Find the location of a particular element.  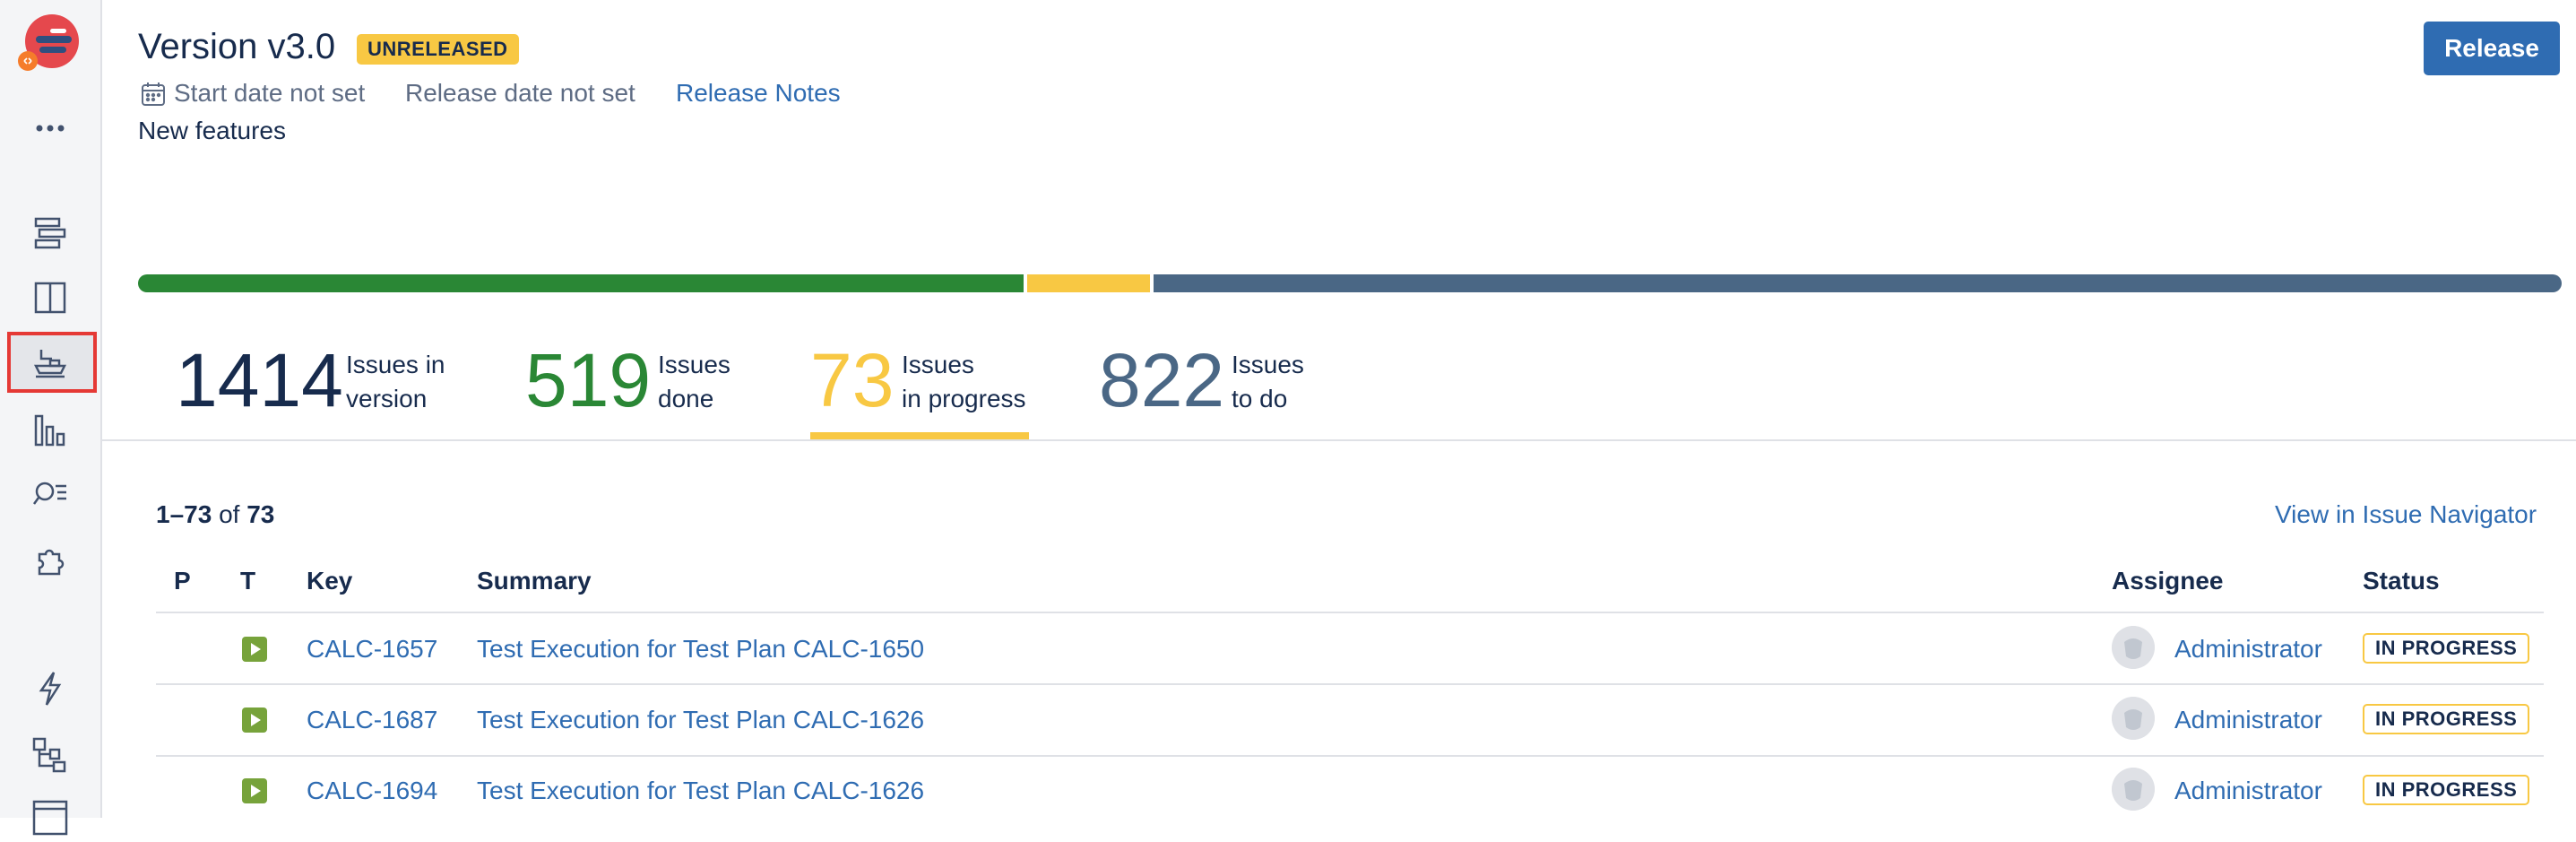

stat-in-progress-label: Issues in progress is located at coordinates (964, 381).